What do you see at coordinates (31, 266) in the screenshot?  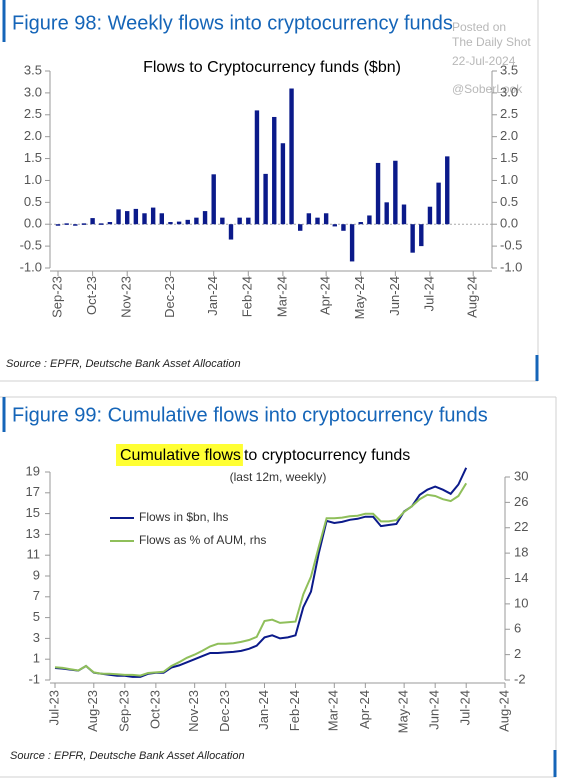 I see `y-tick-label: -1.0` at bounding box center [31, 266].